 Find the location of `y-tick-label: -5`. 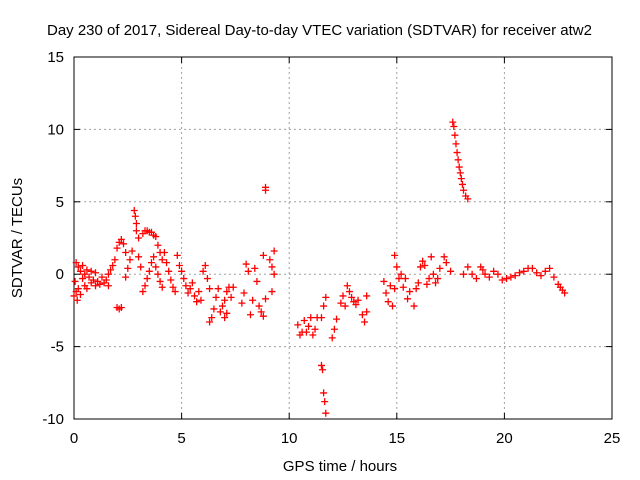

y-tick-label: -5 is located at coordinates (57, 347).